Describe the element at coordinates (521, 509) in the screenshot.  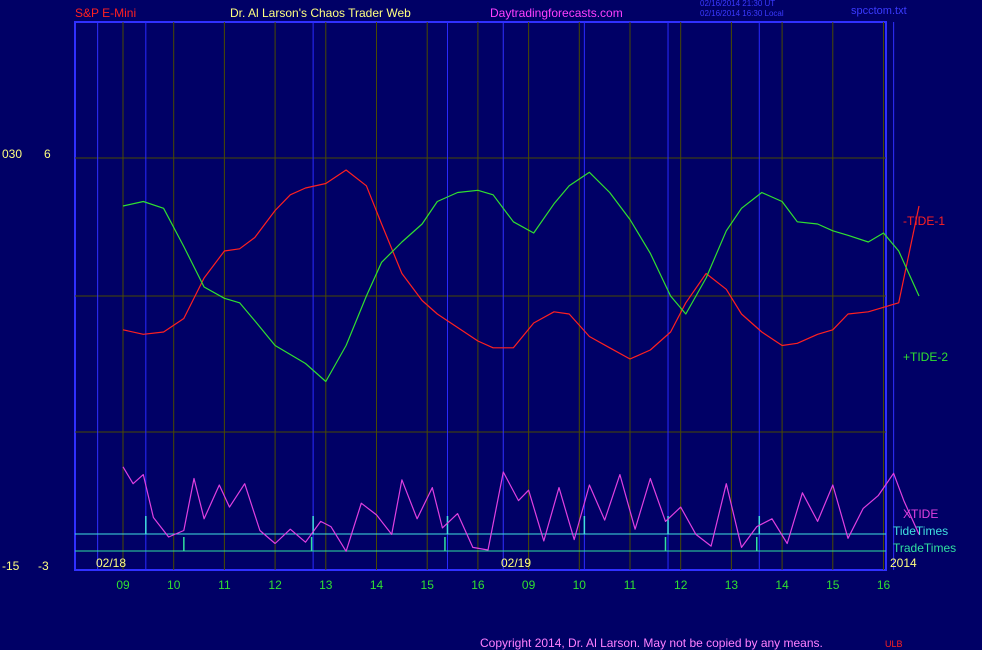
I see `xtide-line` at that location.